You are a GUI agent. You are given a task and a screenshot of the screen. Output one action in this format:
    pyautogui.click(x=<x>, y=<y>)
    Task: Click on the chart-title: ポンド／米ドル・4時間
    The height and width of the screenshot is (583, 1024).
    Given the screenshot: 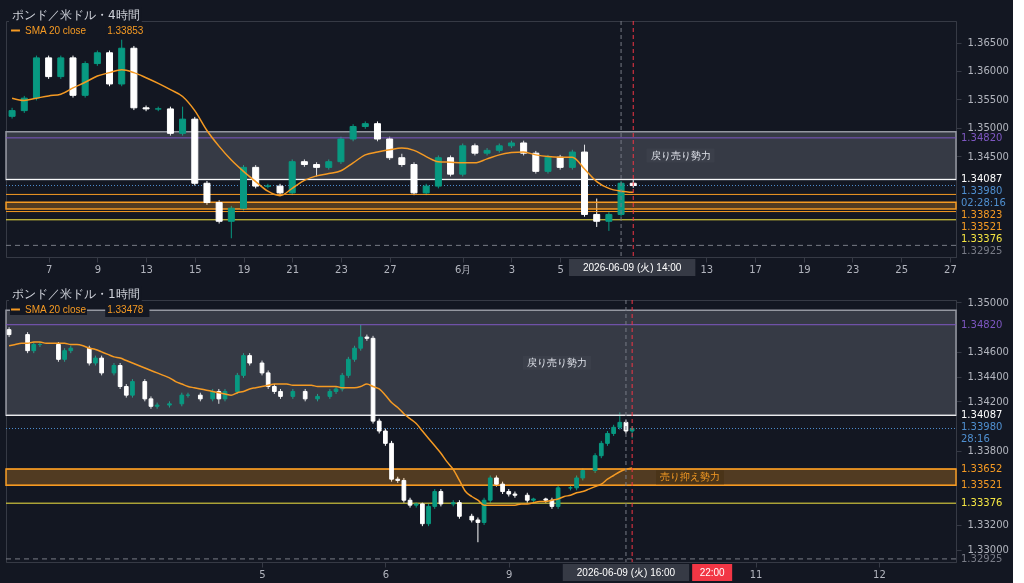 What is the action you would take?
    pyautogui.click(x=76, y=15)
    